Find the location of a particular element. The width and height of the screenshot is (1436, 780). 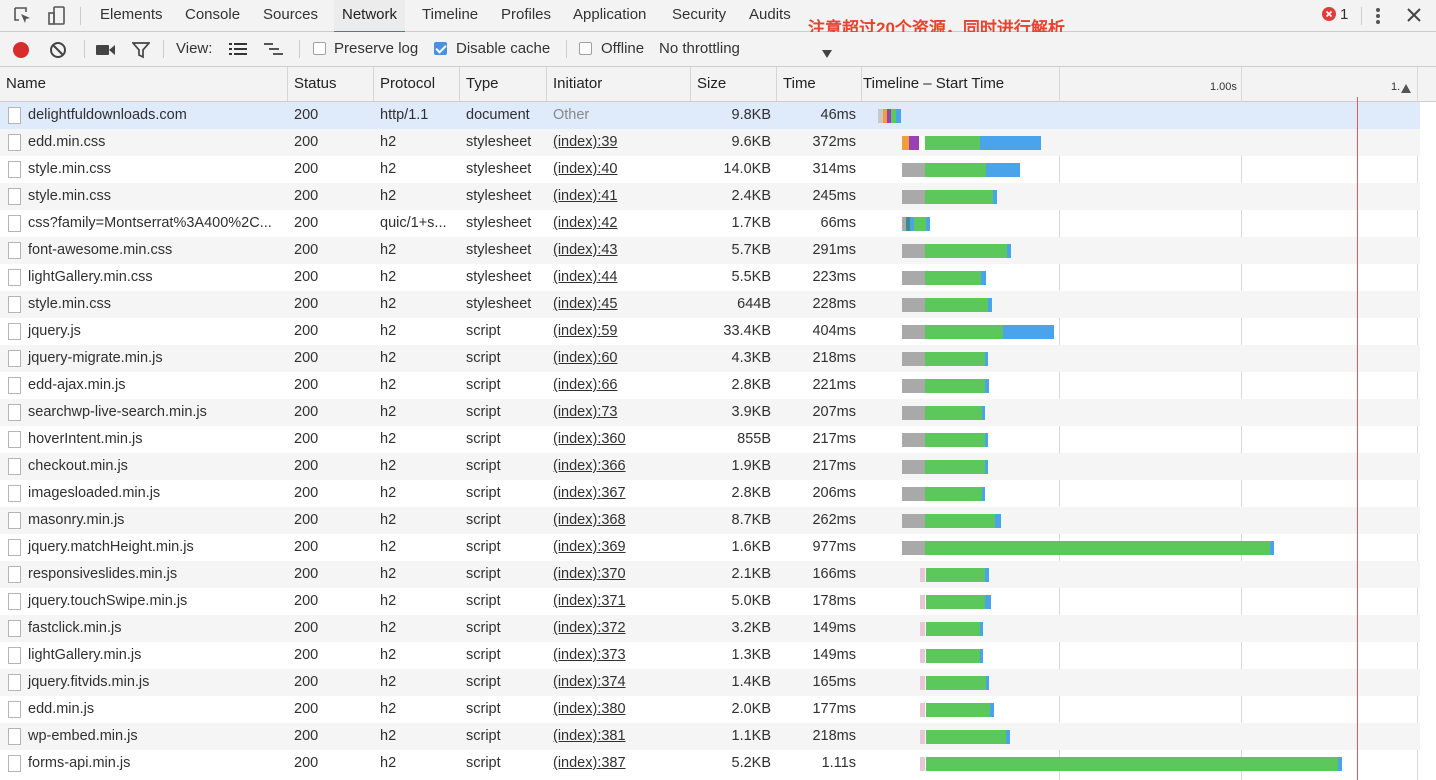

disable-cache-label: Disable cache is located at coordinates (503, 48).